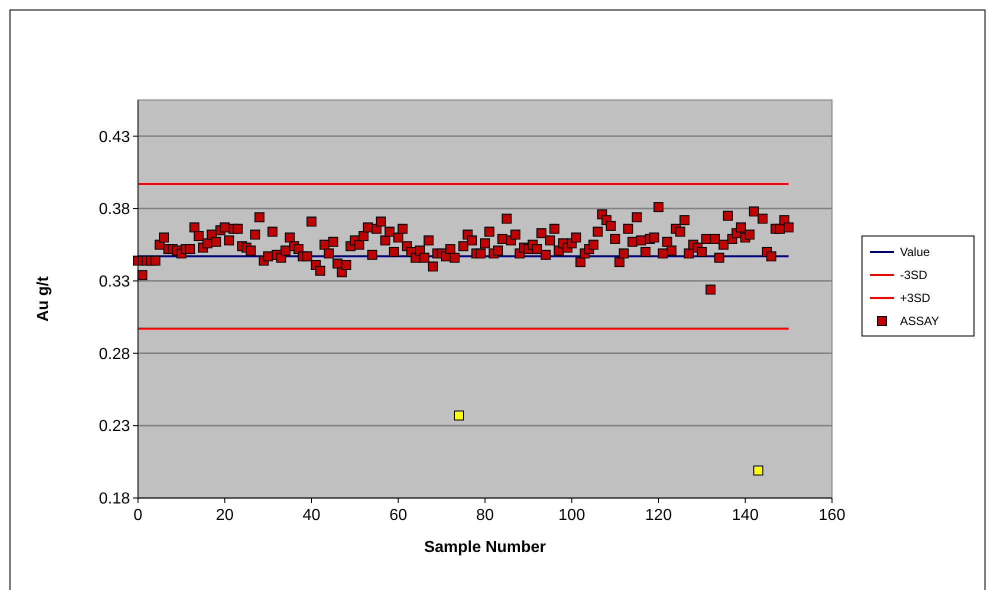  What do you see at coordinates (311, 515) in the screenshot?
I see `x-tick-label: 40` at bounding box center [311, 515].